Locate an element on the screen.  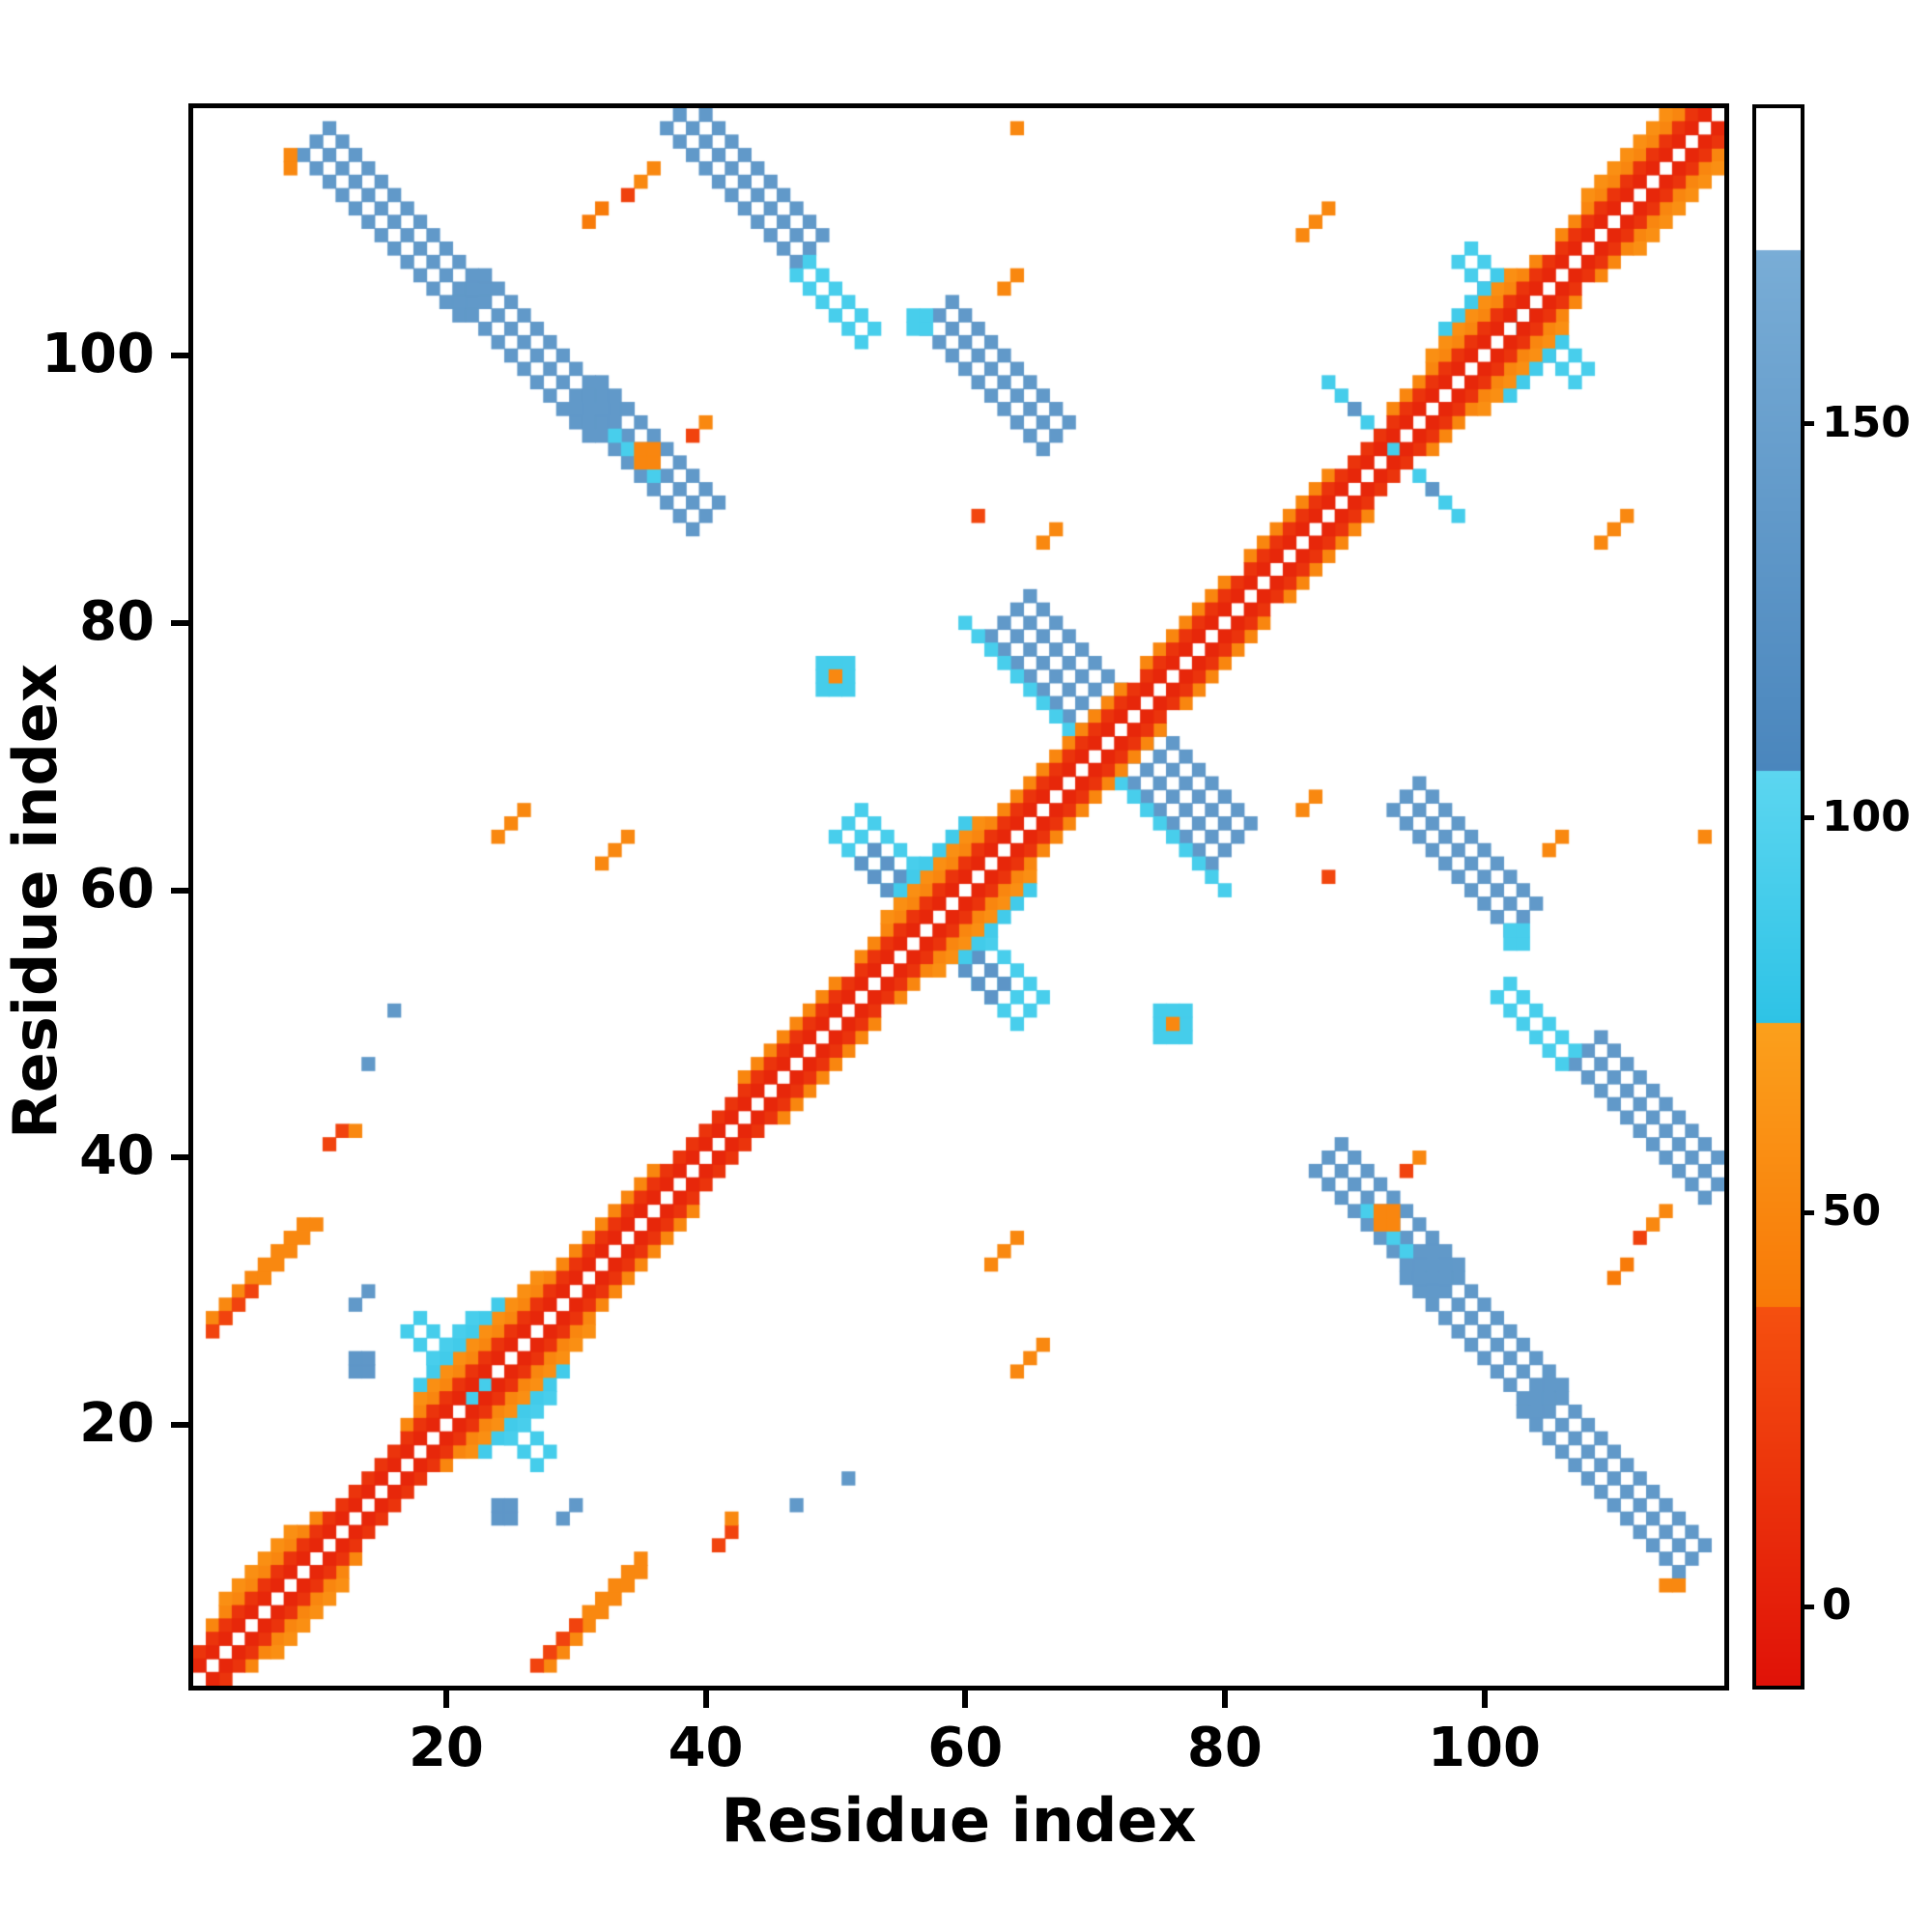
colorbar-tick-label: 0 is located at coordinates (1837, 1605).